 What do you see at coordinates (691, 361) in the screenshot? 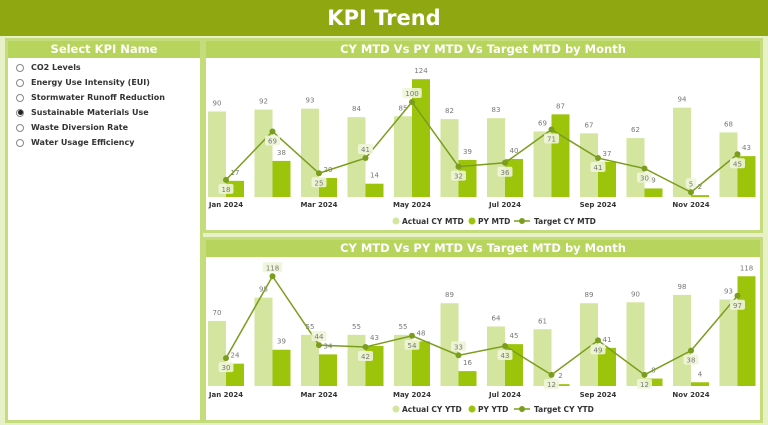
I see `target-label: 38` at bounding box center [691, 361].